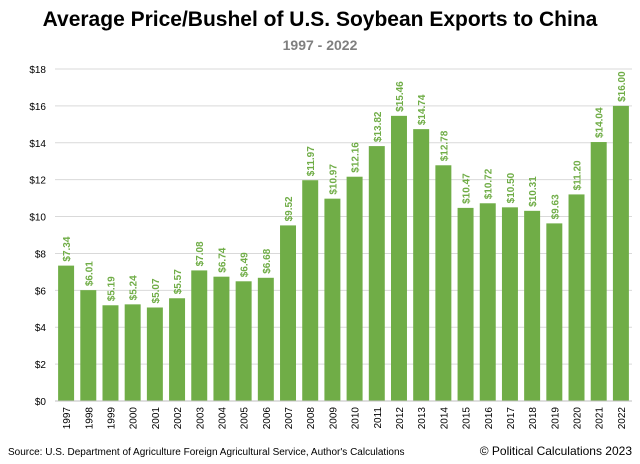  I want to click on data-label: $5.19, so click(111, 288).